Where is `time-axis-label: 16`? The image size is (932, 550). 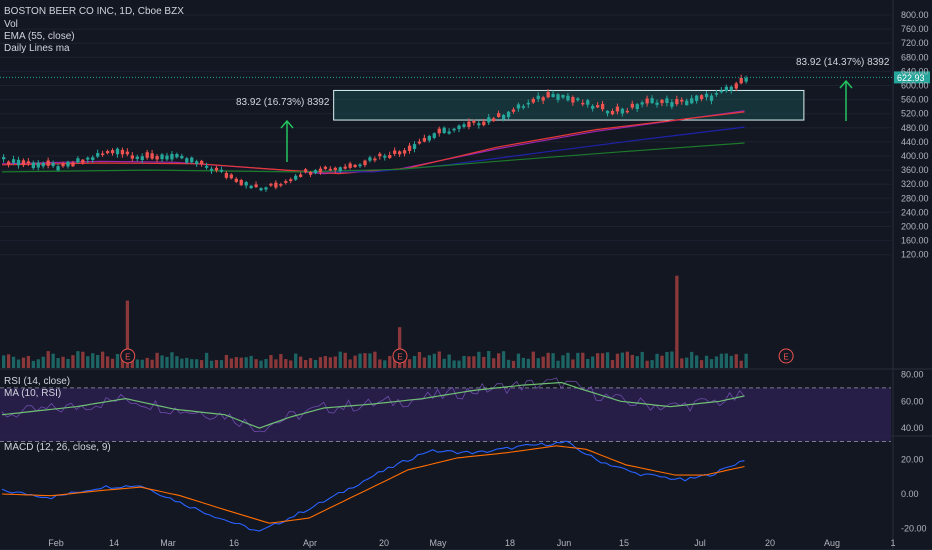 time-axis-label: 16 is located at coordinates (234, 543).